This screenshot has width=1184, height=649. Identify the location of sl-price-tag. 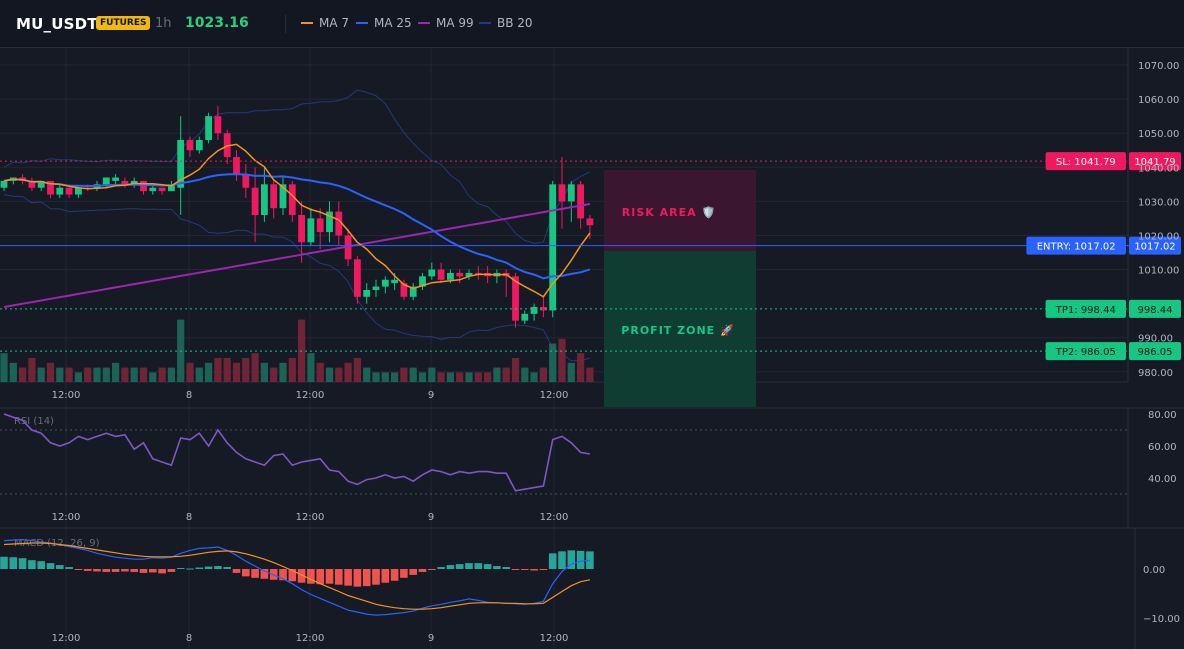
(1155, 161).